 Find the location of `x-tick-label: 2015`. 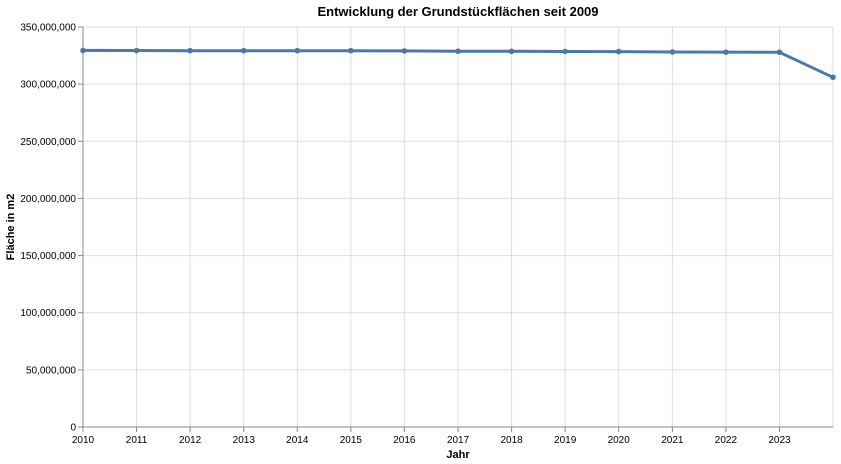

x-tick-label: 2015 is located at coordinates (351, 440).